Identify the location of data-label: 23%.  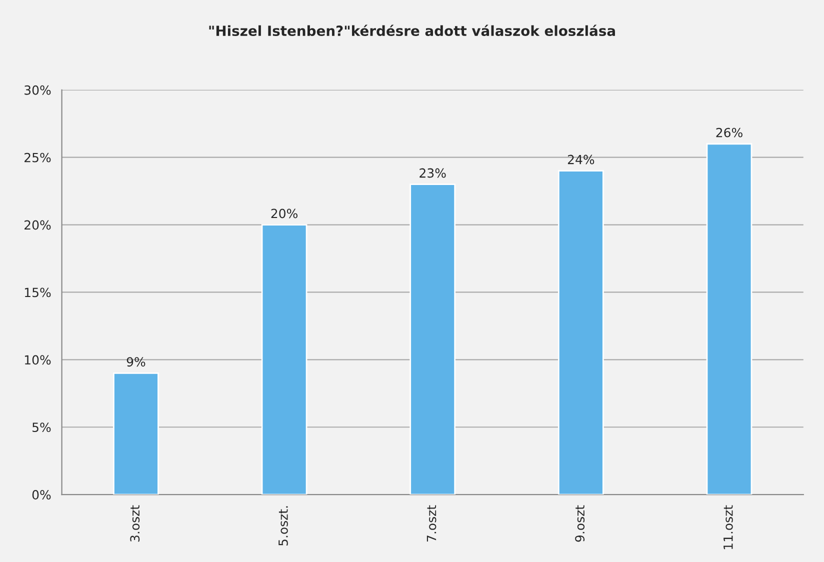
(433, 173).